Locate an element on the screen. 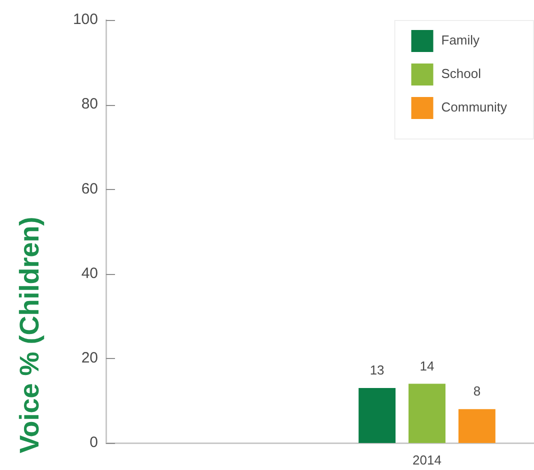 Image resolution: width=534 pixels, height=470 pixels. x-tick-label: 2014 is located at coordinates (427, 460).